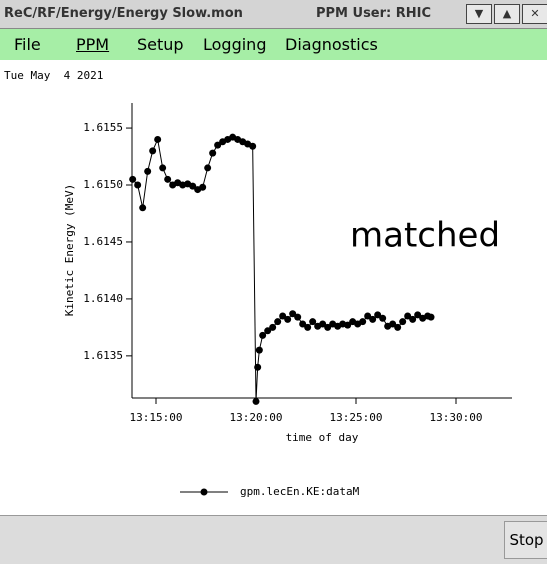  What do you see at coordinates (374, 13) in the screenshot?
I see `window-user: PPM User: RHIC` at bounding box center [374, 13].